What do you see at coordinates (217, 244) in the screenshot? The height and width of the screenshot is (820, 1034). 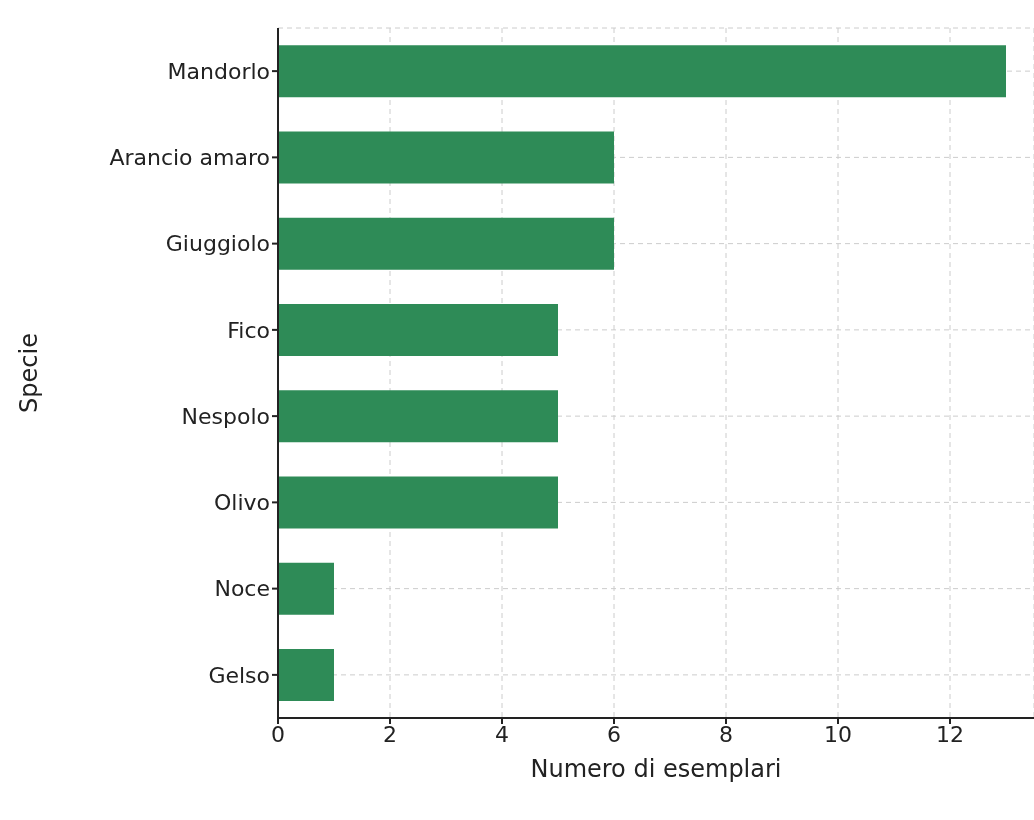 I see `y-tick-label: Giuggiolo` at bounding box center [217, 244].